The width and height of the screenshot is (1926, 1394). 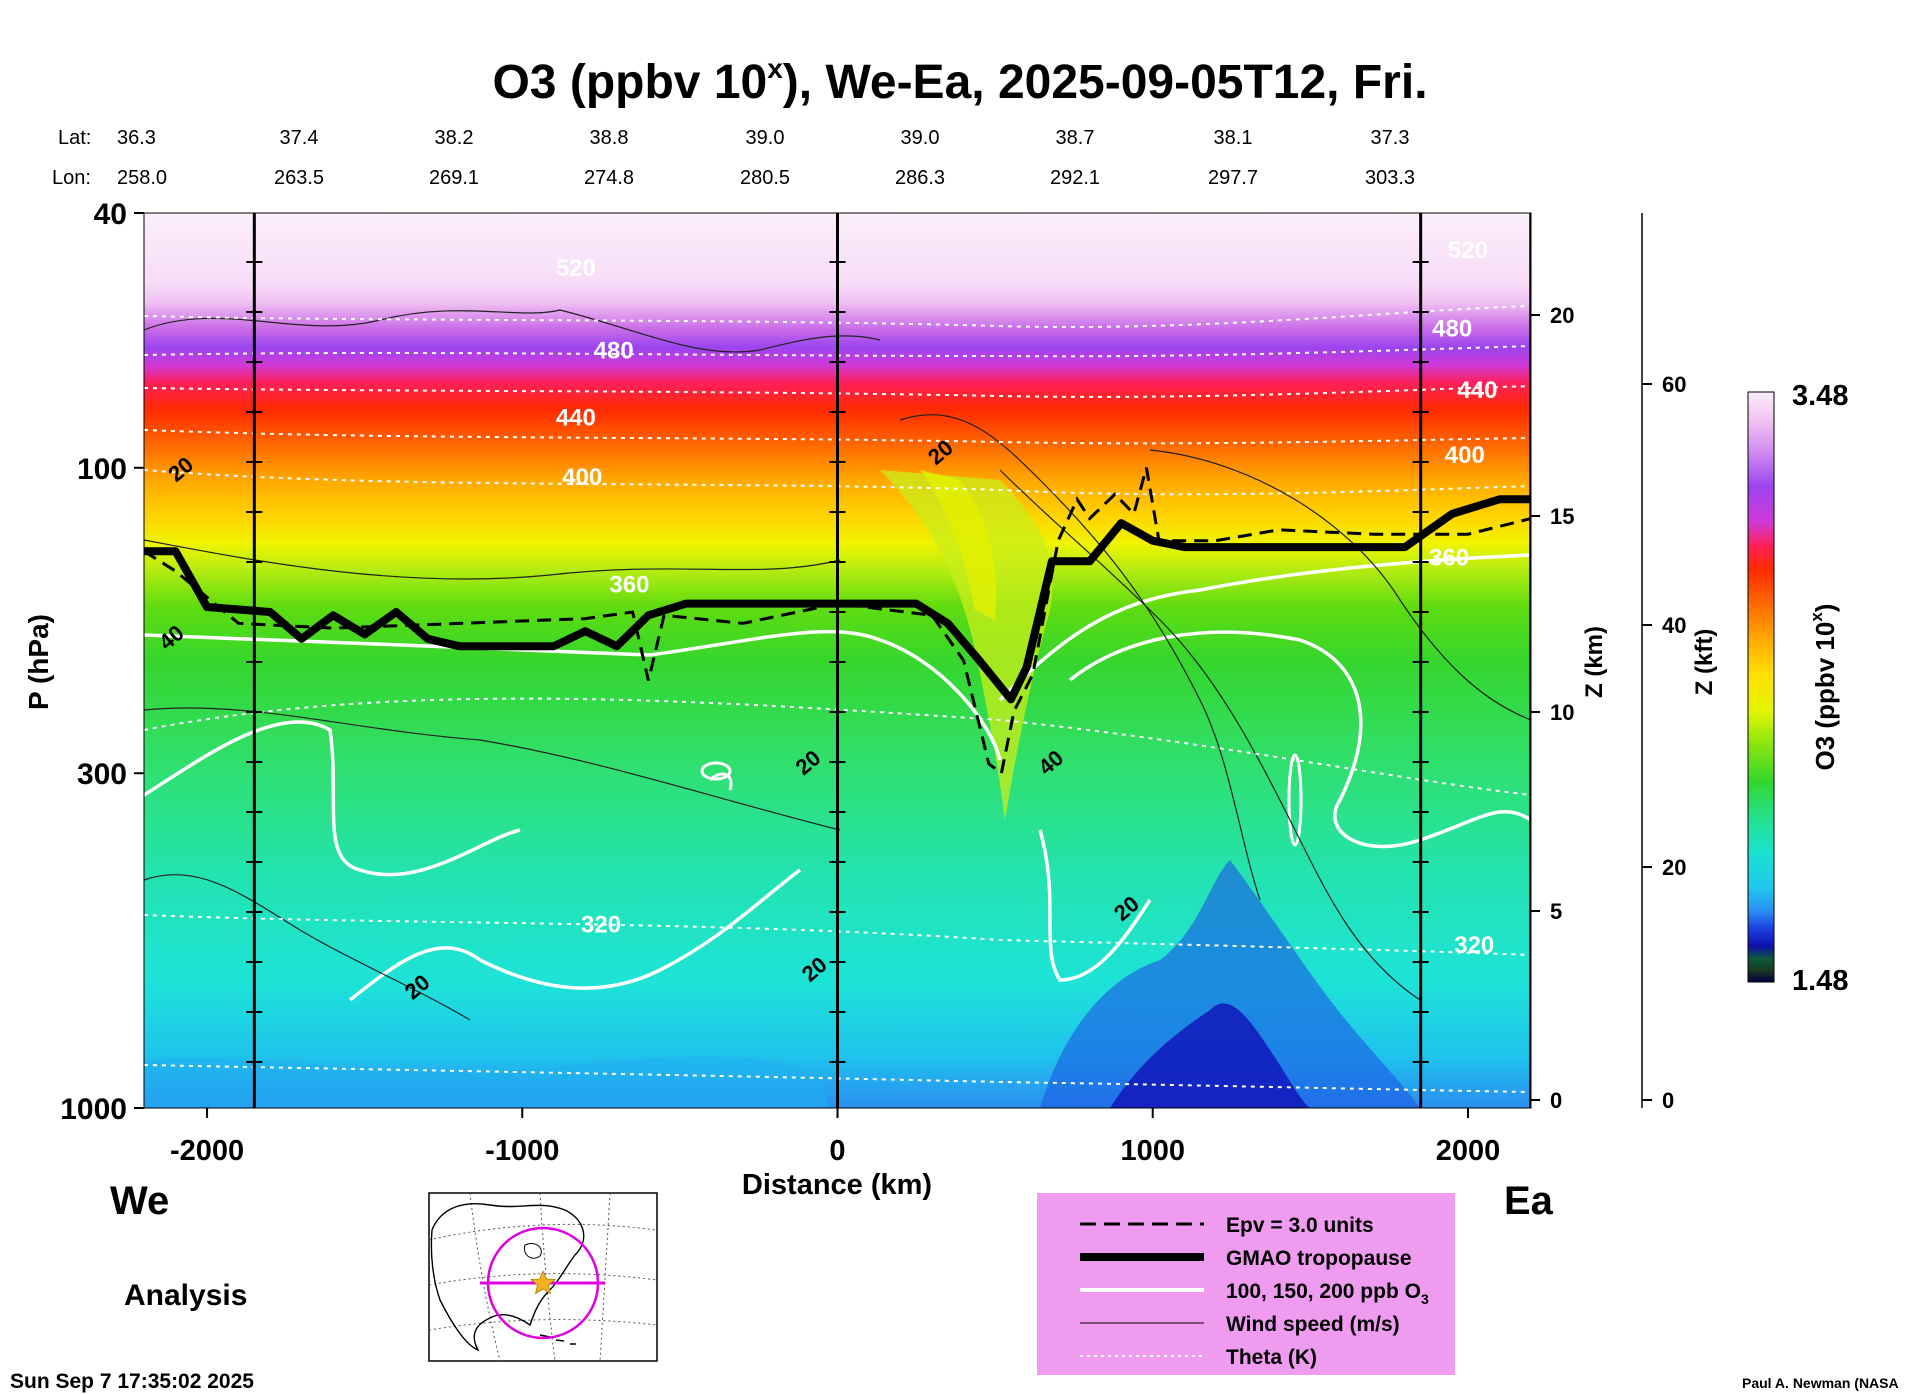 What do you see at coordinates (1233, 138) in the screenshot?
I see `lat-value: 38.1` at bounding box center [1233, 138].